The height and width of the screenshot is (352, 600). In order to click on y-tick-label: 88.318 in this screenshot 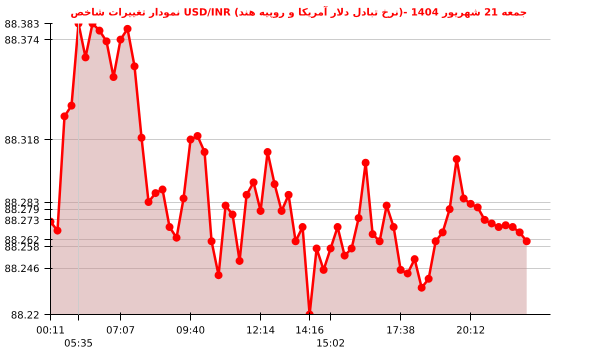, I will do `click(22, 141)`.